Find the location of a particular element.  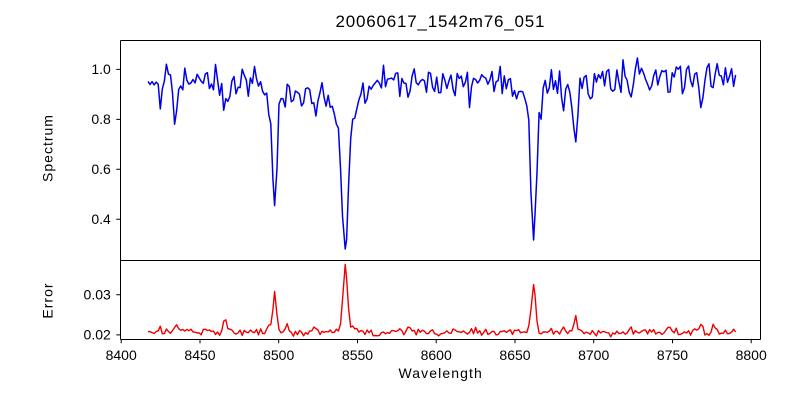

svg-text: 8750 is located at coordinates (672, 355).